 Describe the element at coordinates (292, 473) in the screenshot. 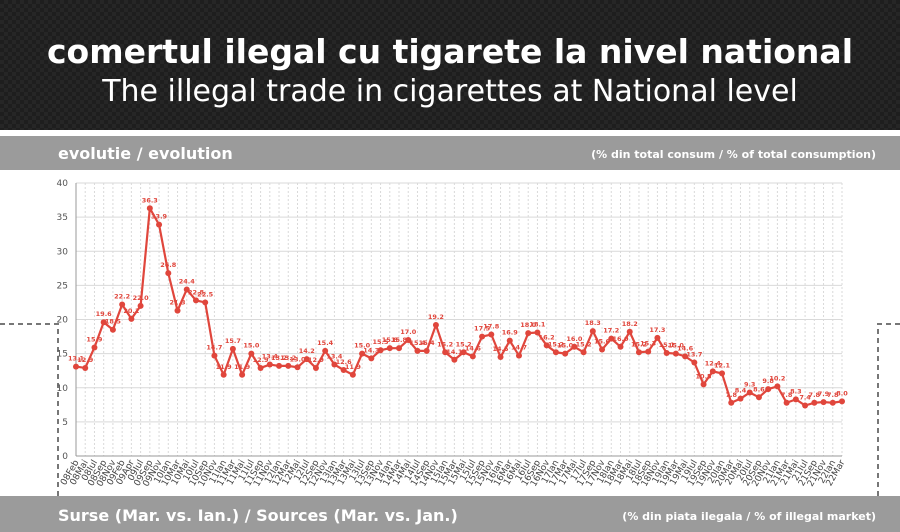

I see `x-tick-label: 12Mai` at that location.